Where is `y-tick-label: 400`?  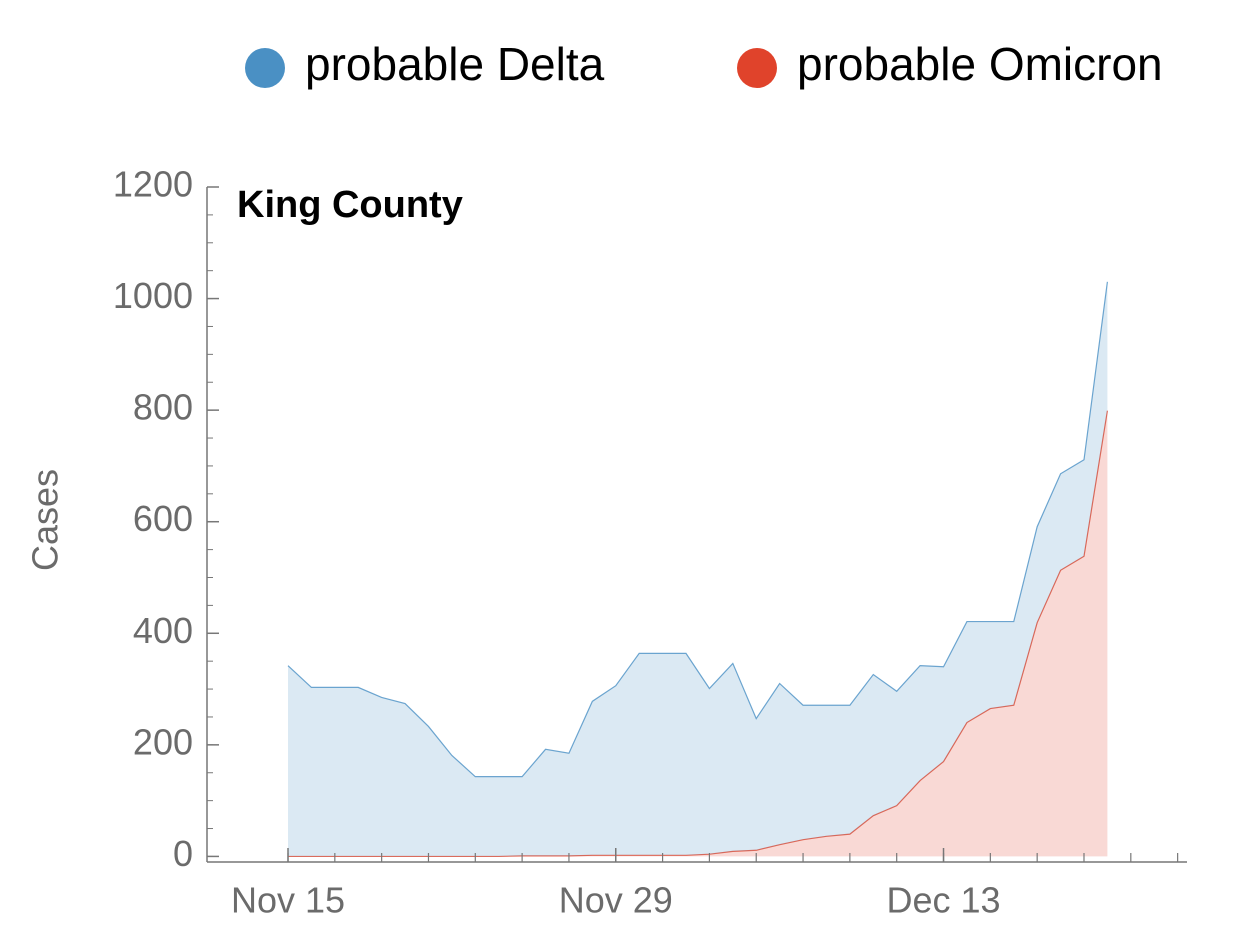
y-tick-label: 400 is located at coordinates (163, 630).